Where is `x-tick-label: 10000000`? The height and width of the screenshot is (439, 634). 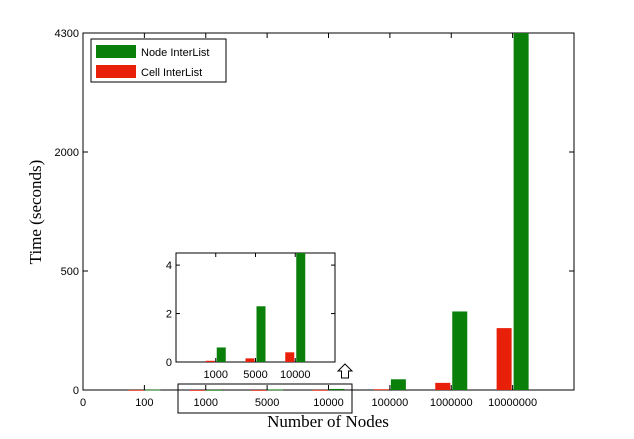
x-tick-label: 10000000 is located at coordinates (512, 403).